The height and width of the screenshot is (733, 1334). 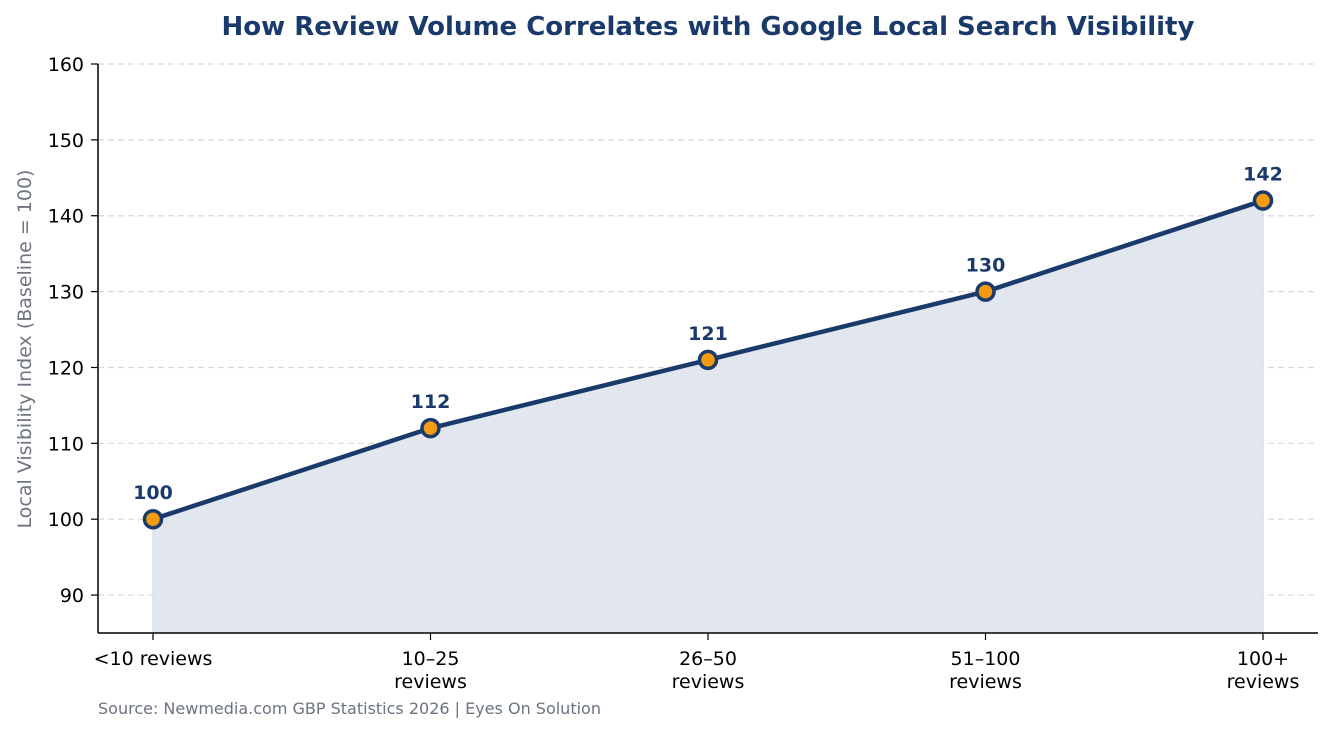 I want to click on data-label: 142, so click(x=1263, y=175).